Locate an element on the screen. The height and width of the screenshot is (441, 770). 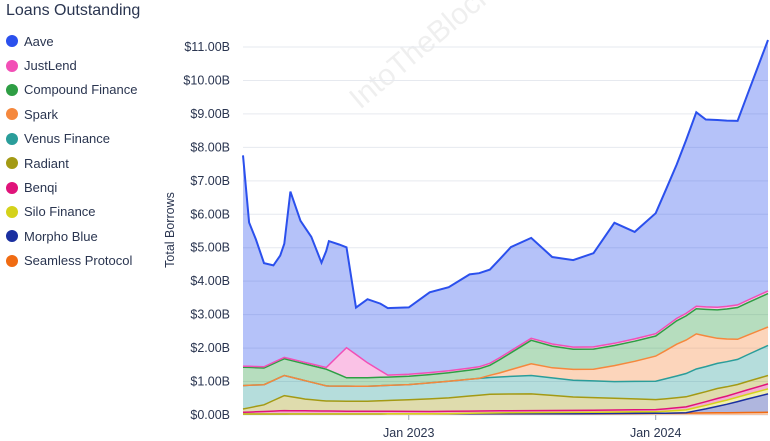
watermark-icon: IntoTheBlock is located at coordinates (421, 57).